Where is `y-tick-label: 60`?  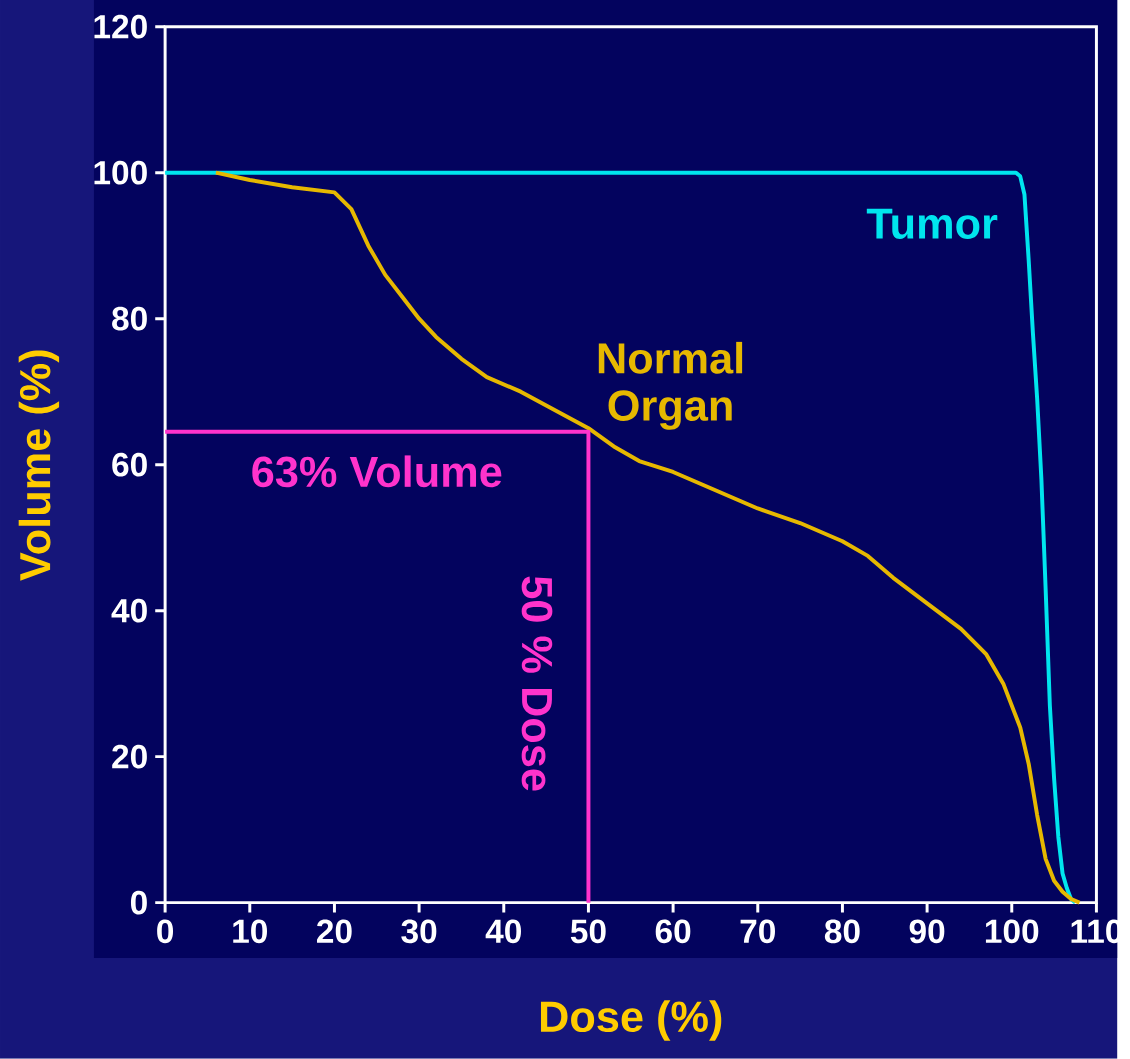 y-tick-label: 60 is located at coordinates (129, 464).